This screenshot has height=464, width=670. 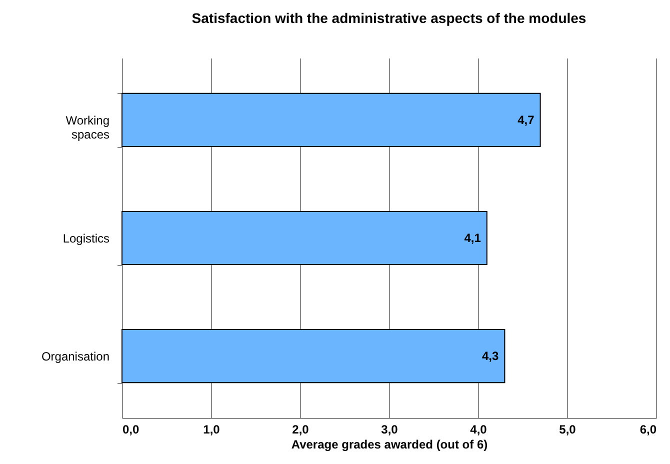 What do you see at coordinates (491, 356) in the screenshot?
I see `data-label: 4,3` at bounding box center [491, 356].